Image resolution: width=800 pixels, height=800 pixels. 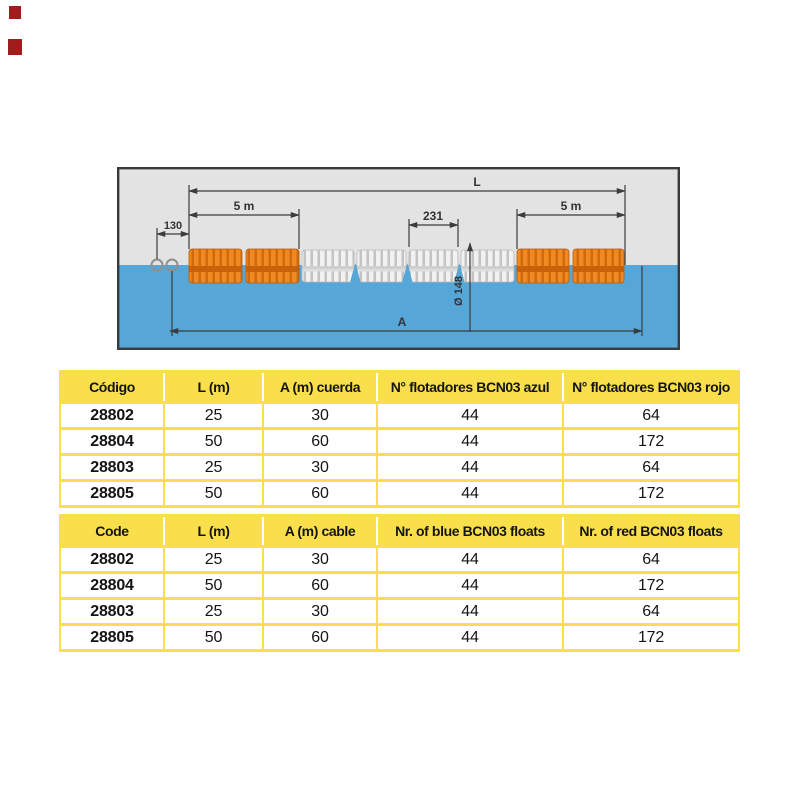 What do you see at coordinates (112, 387) in the screenshot?
I see `column-header: Código` at bounding box center [112, 387].